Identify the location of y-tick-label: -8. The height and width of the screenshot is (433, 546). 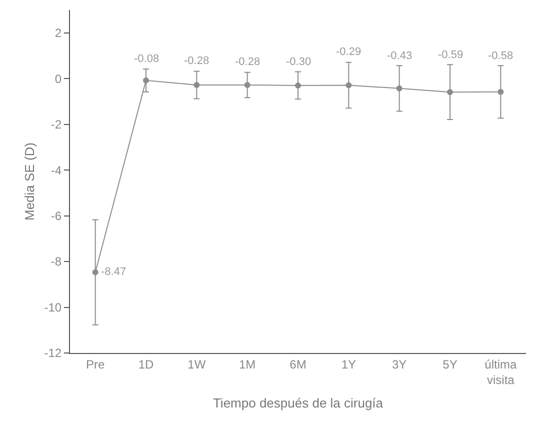
(56, 261).